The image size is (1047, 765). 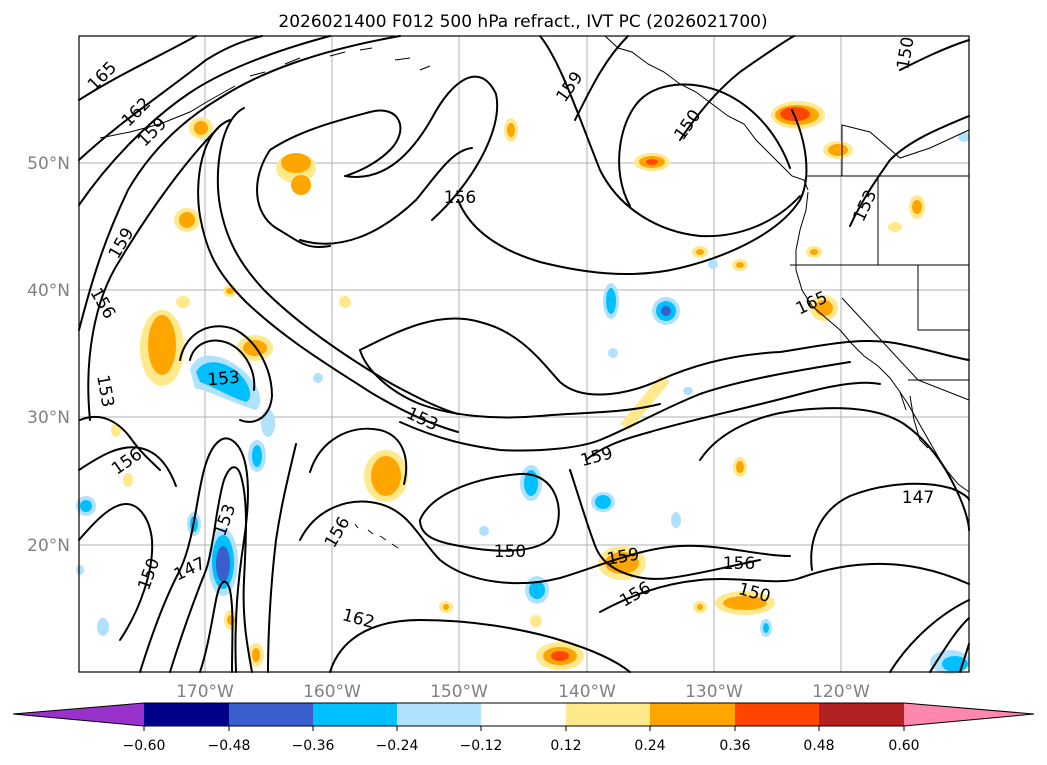 What do you see at coordinates (841, 692) in the screenshot?
I see `lon-label-120w: 120°W` at bounding box center [841, 692].